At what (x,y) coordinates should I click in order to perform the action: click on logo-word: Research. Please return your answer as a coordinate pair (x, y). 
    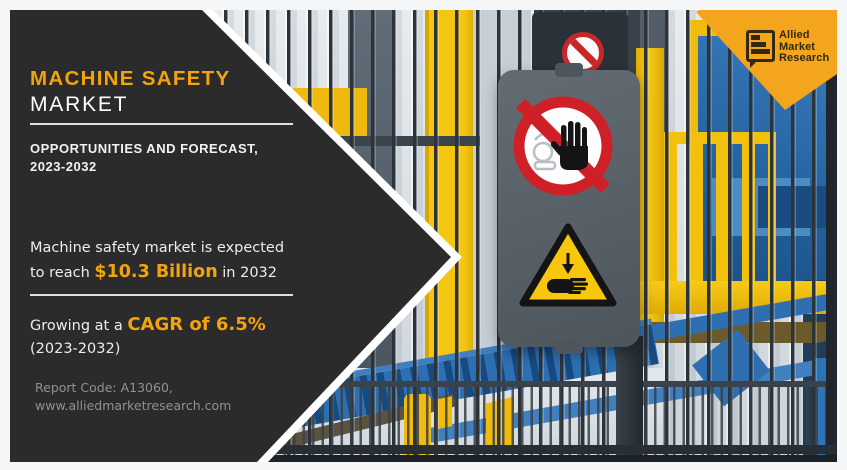
    Looking at the image, I should click on (804, 58).